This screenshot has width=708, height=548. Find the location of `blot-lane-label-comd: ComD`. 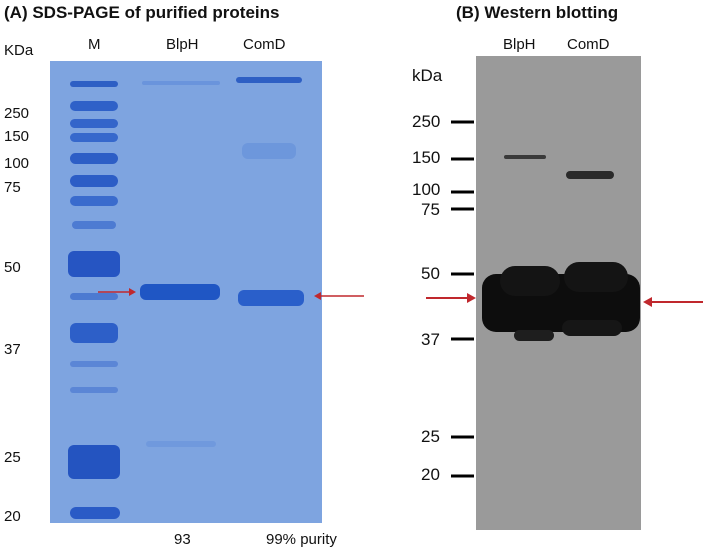

blot-lane-label-comd: ComD is located at coordinates (588, 44).